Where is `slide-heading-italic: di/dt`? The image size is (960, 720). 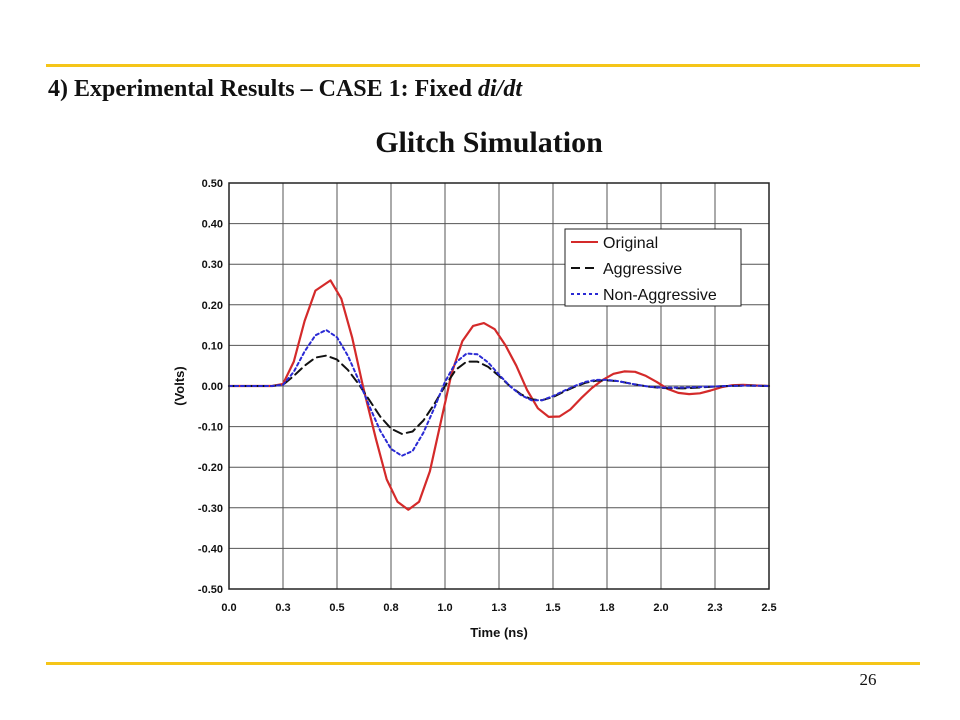
slide-heading-italic: di/dt is located at coordinates (499, 89).